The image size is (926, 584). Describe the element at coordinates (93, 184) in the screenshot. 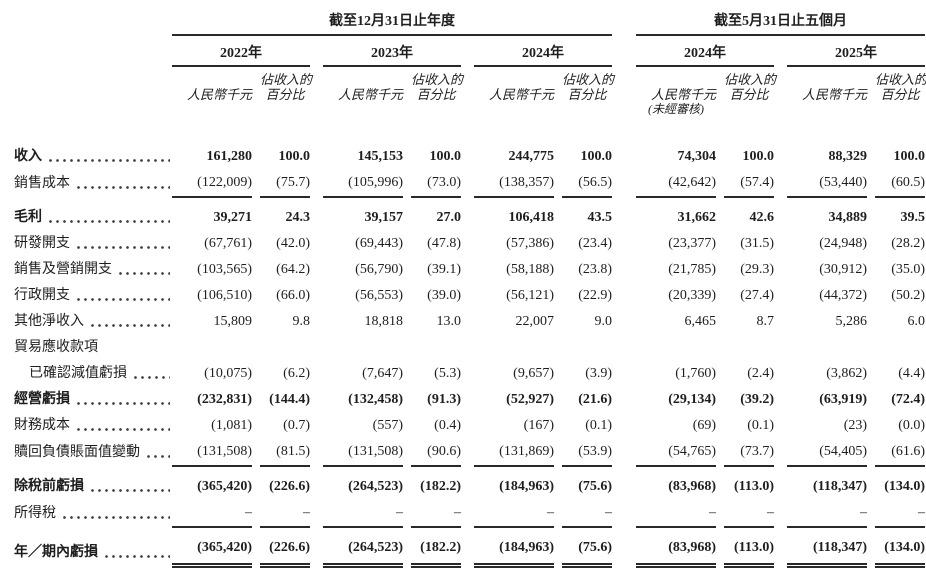

I see `row-label-wrap: 銷售成本` at that location.